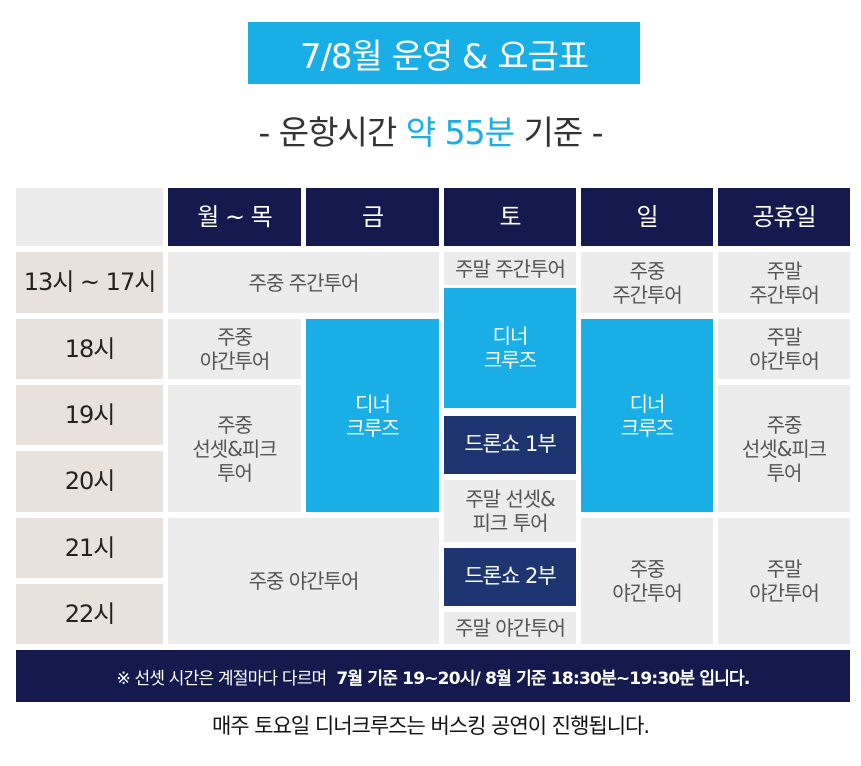 The width and height of the screenshot is (861, 766). I want to click on fri-dinner-cruise-cell: 디너 크루즈, so click(372, 415).